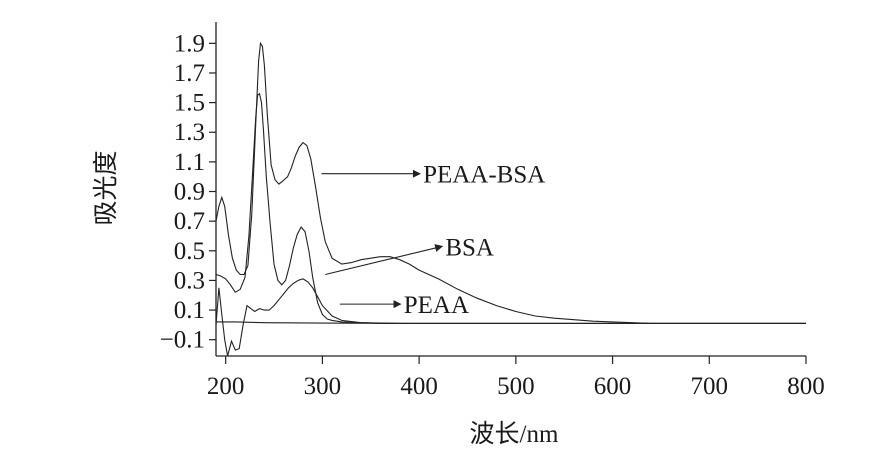 Image resolution: width=885 pixels, height=454 pixels. What do you see at coordinates (433, 240) in the screenshot?
I see `annotation-layer: PEAA-BSA BSA PEAA` at bounding box center [433, 240].